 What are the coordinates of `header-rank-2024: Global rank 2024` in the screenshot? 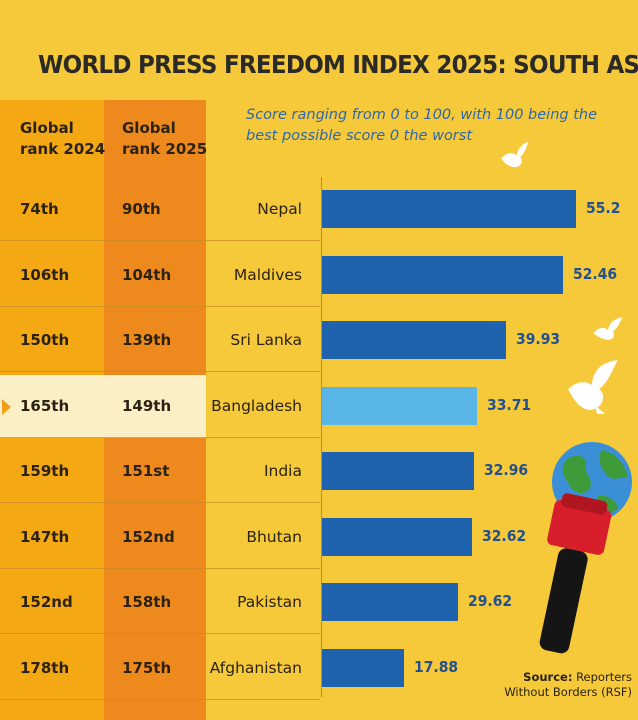 It's located at (62, 139).